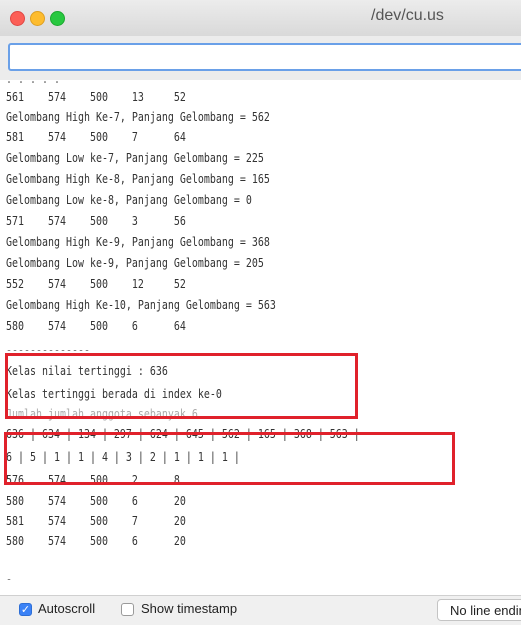 Image resolution: width=521 pixels, height=625 pixels. What do you see at coordinates (33, 84) in the screenshot?
I see `console-line-clipped: . . . . .` at bounding box center [33, 84].